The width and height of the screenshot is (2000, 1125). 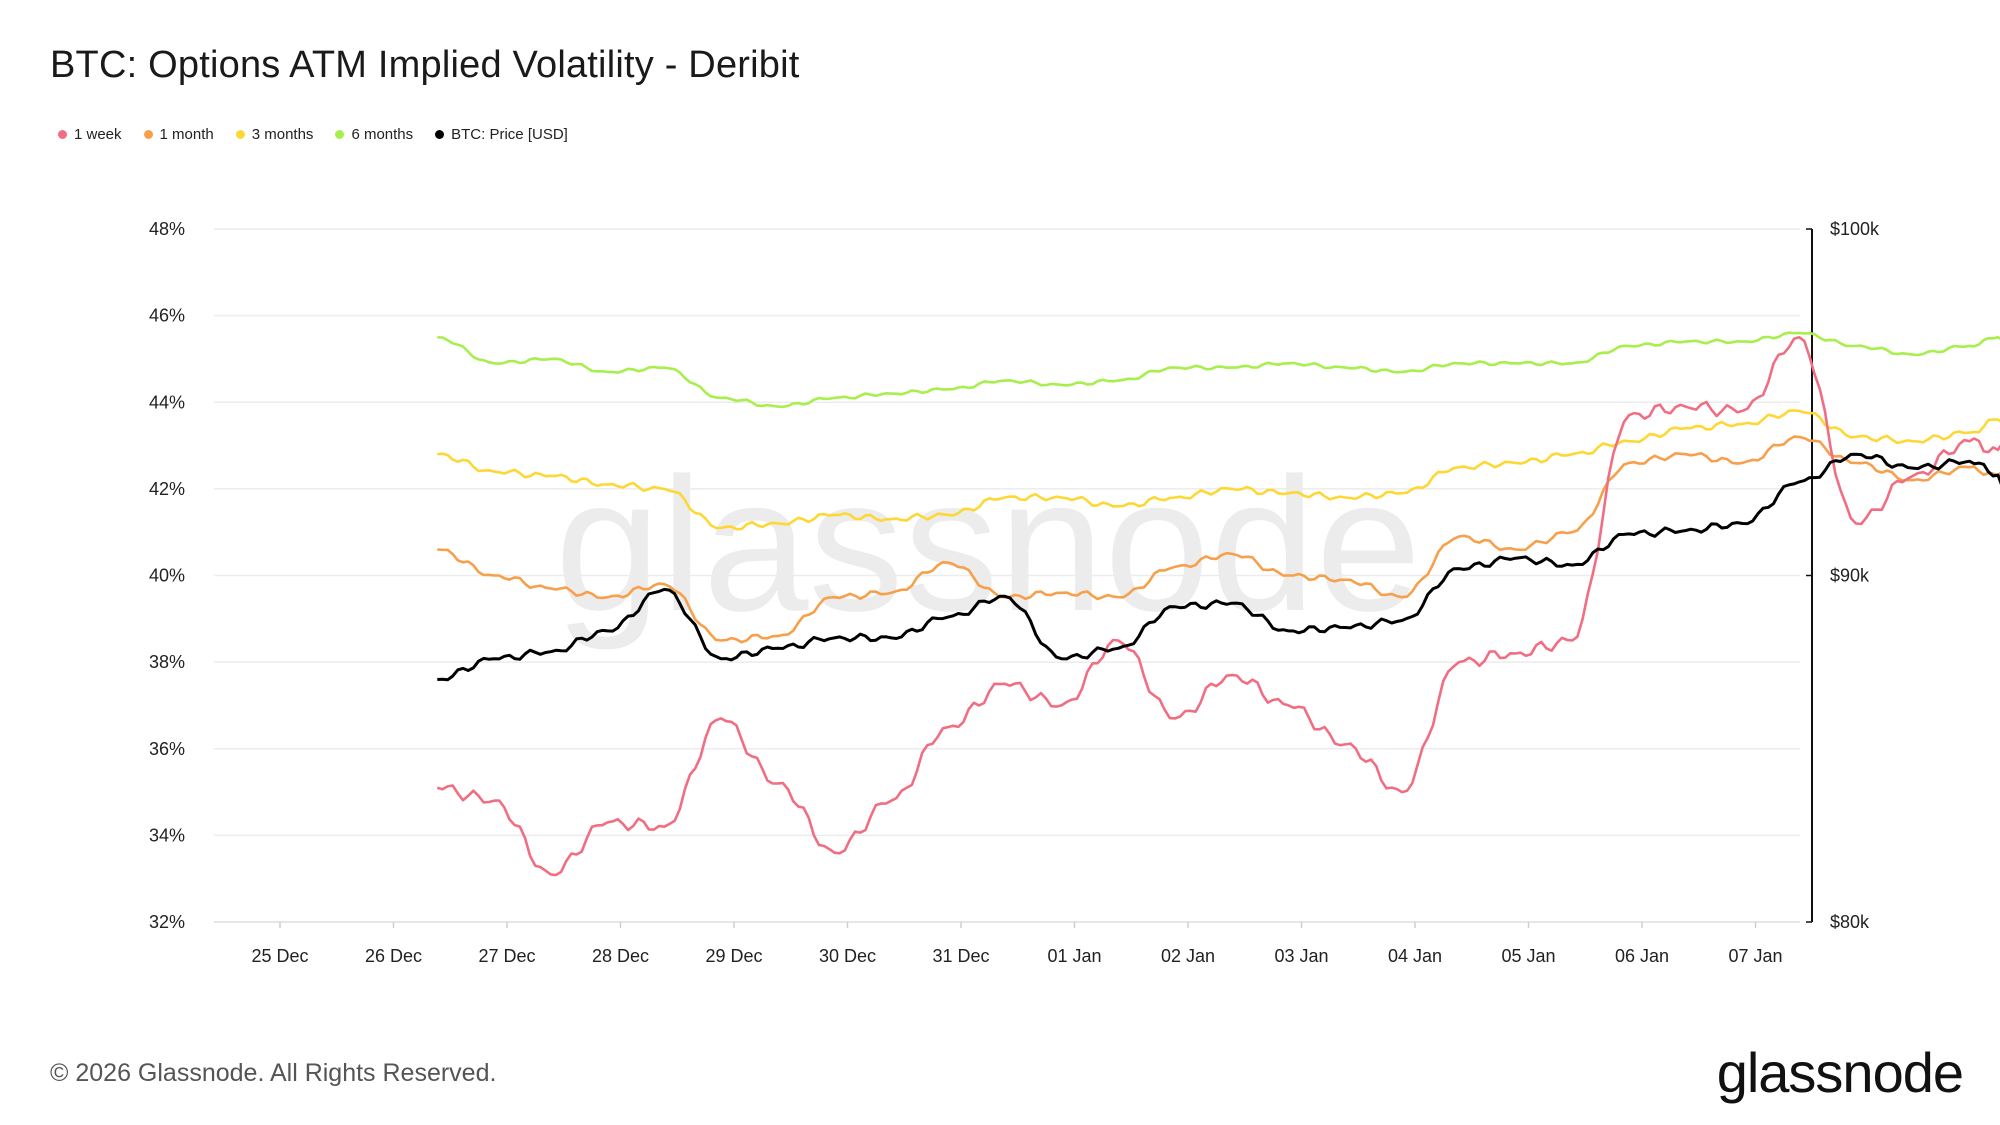 What do you see at coordinates (1855, 229) in the screenshot?
I see `y-tick-right-2: $100k` at bounding box center [1855, 229].